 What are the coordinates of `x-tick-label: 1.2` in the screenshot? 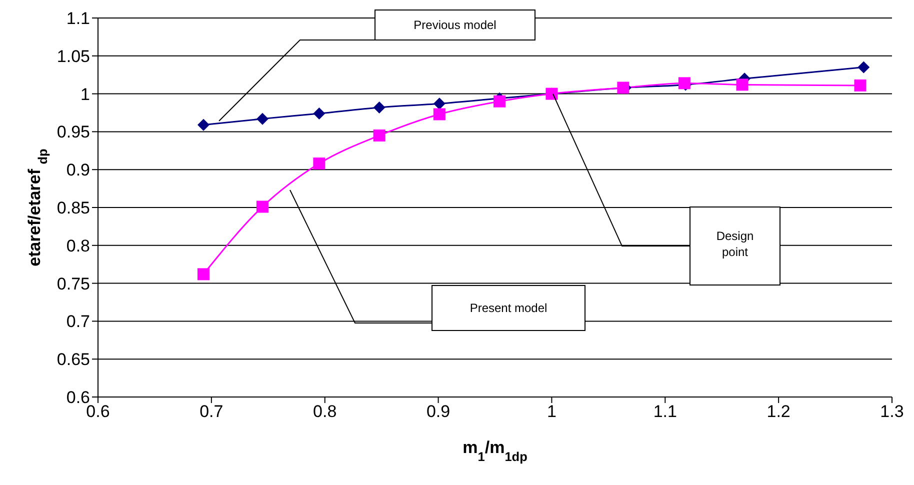 It's located at (778, 412).